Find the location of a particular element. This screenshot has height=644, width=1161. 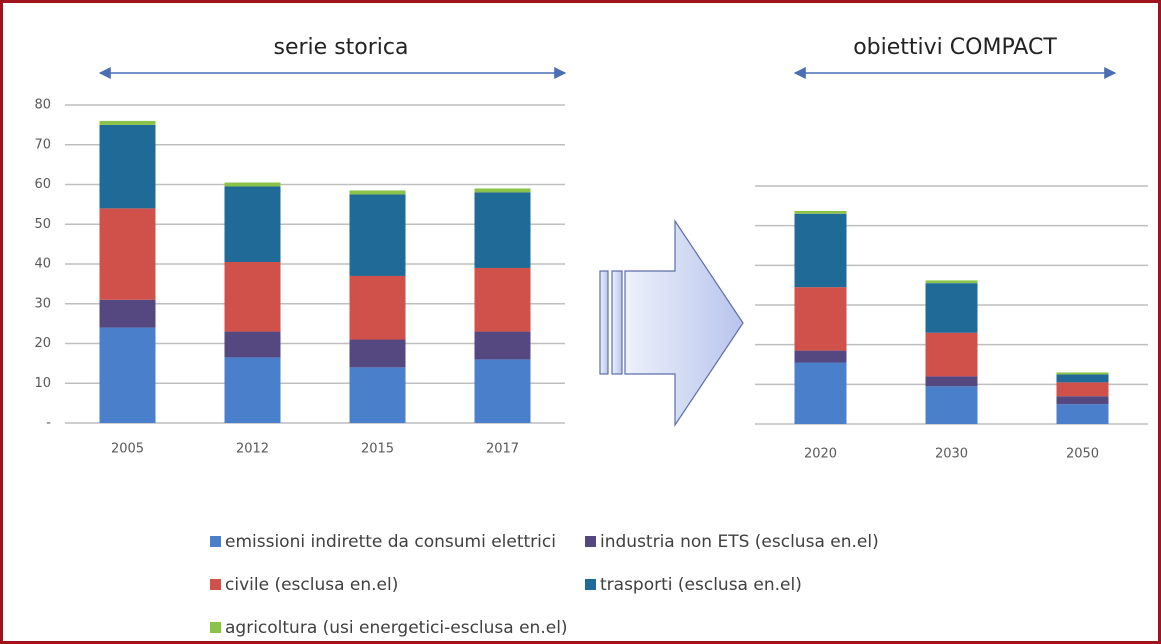

x-tick-label: 2020 is located at coordinates (820, 454).